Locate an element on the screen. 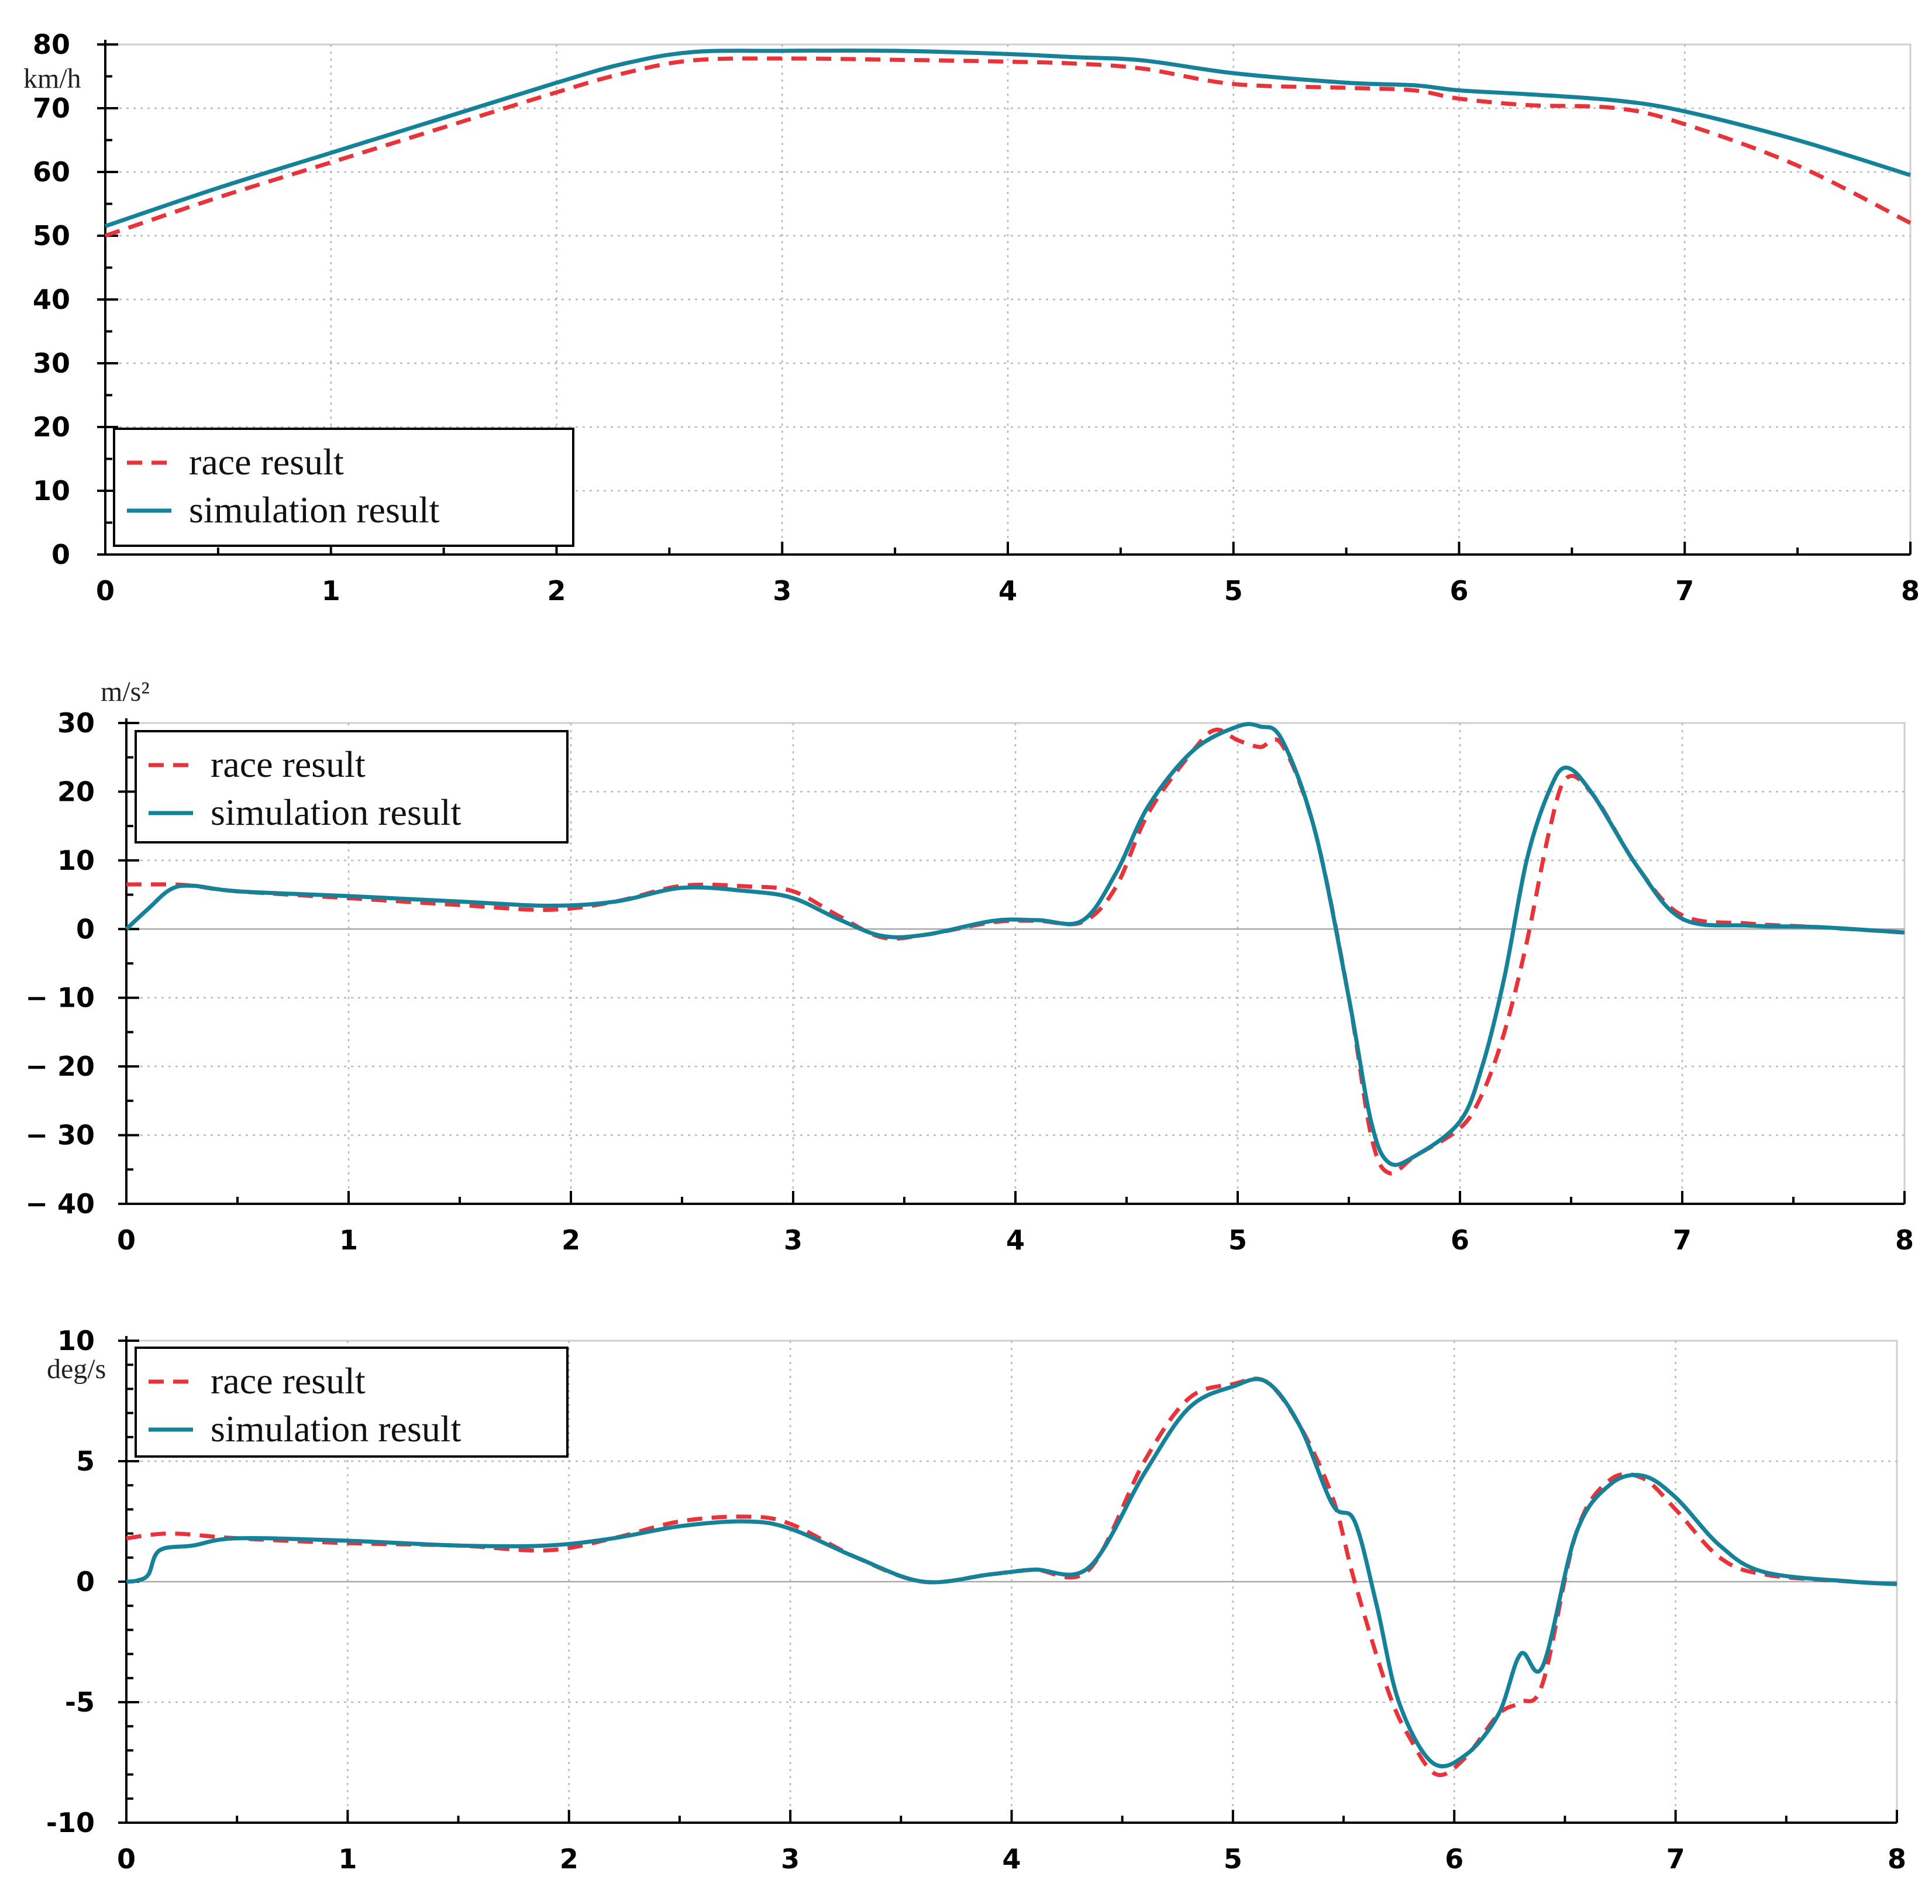  y-tick-label: -10 is located at coordinates (70, 1822).